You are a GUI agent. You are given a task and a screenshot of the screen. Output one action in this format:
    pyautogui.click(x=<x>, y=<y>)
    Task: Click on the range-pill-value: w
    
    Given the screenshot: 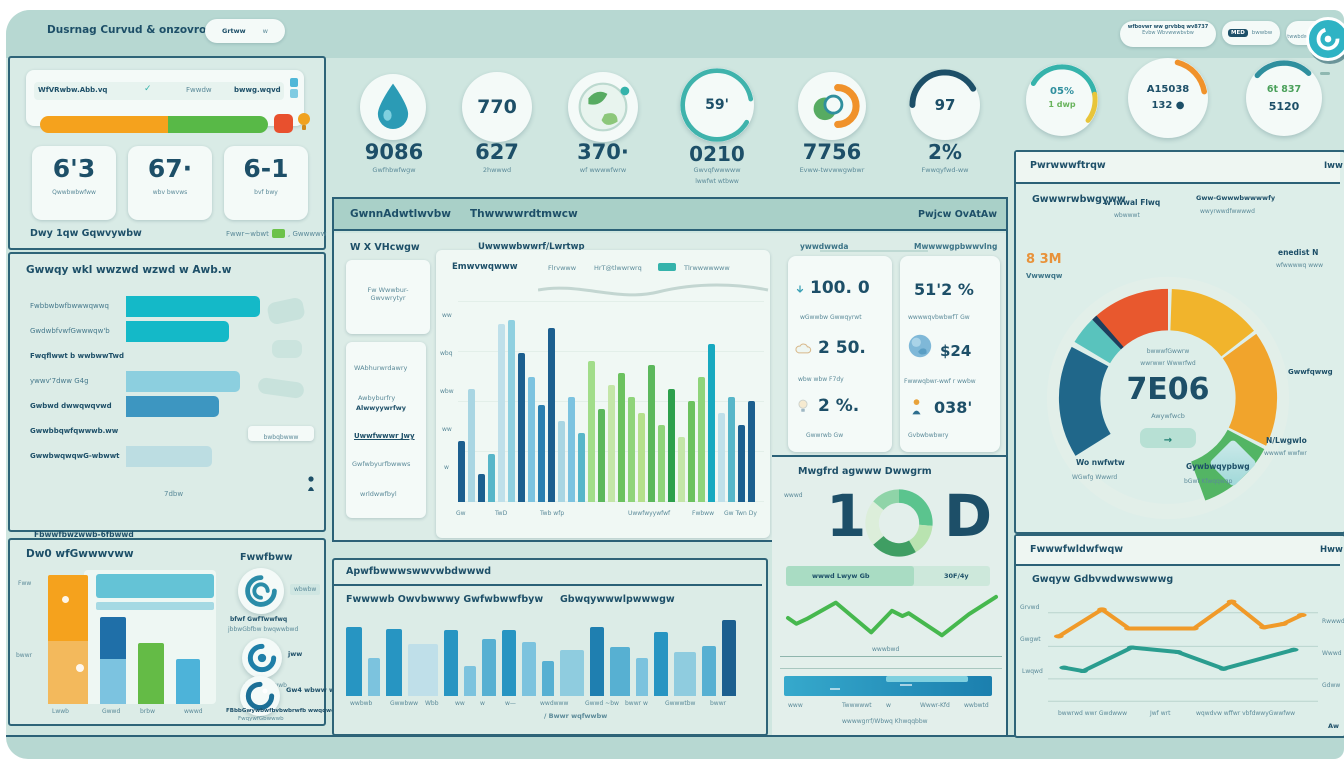 What is the action you would take?
    pyautogui.click(x=265, y=31)
    